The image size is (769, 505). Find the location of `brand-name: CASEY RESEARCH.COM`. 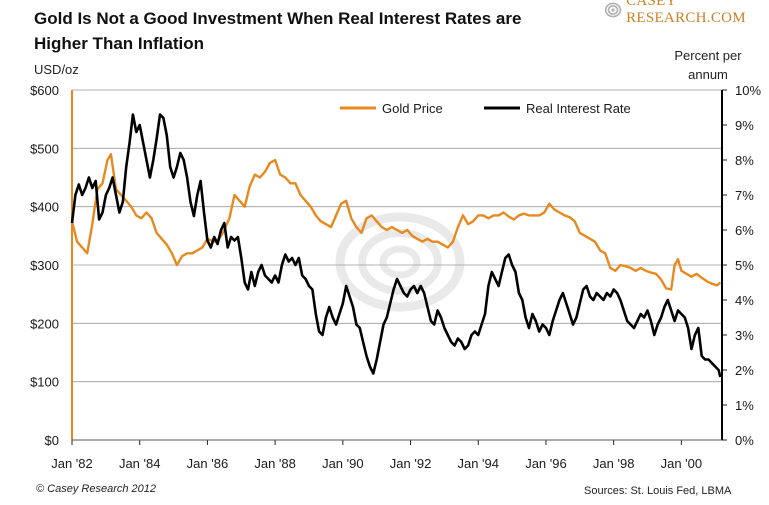

brand-name: CASEY RESEARCH.COM is located at coordinates (686, 13).